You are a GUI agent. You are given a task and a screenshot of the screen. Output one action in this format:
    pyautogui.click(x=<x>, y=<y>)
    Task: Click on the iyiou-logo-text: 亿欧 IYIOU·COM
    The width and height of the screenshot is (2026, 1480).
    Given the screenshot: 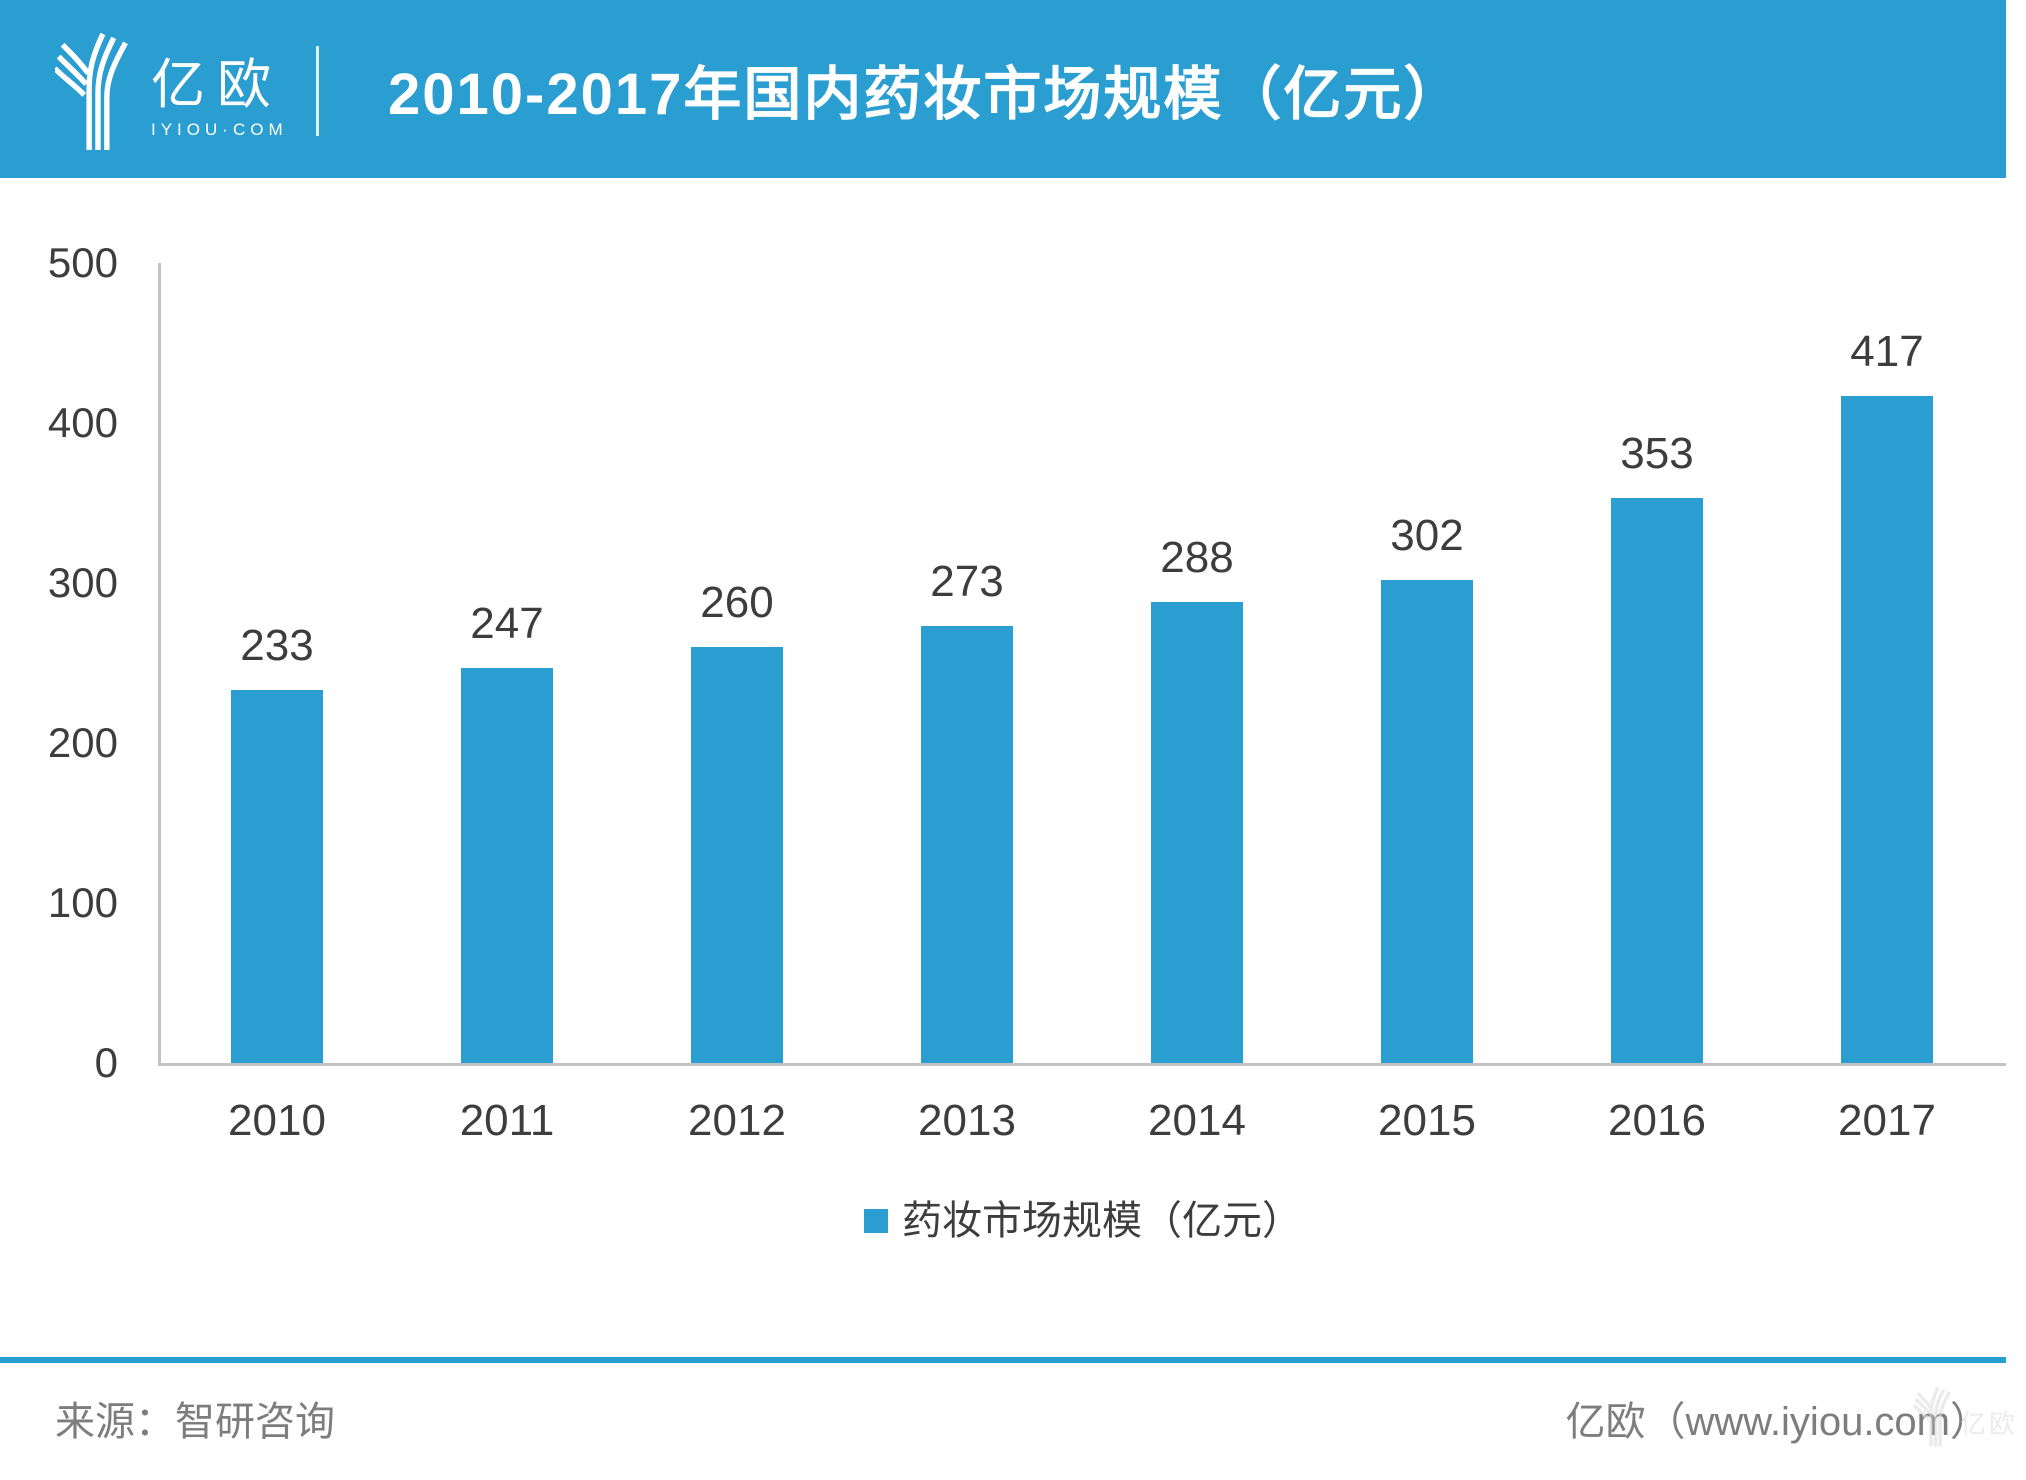 What is the action you would take?
    pyautogui.click(x=219, y=98)
    